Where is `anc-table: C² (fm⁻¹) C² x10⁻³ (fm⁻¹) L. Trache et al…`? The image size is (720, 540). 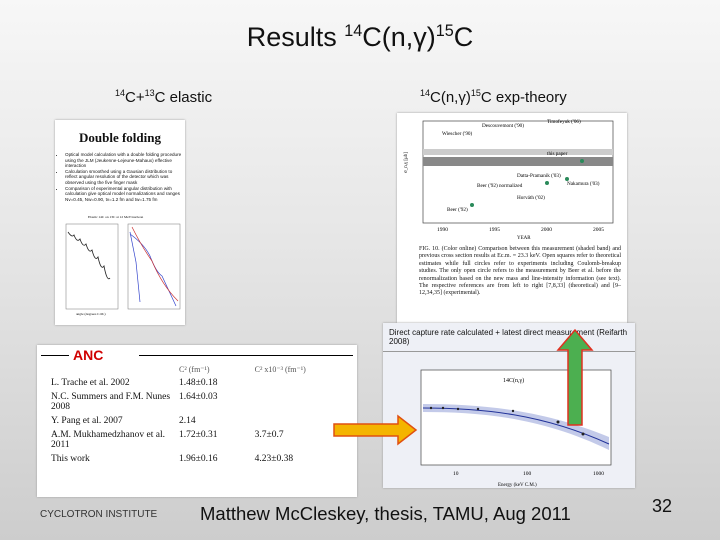 anc-table: C² (fm⁻¹) C² x10⁻³ (fm⁻¹) L. Trache et al… is located at coordinates (197, 414).